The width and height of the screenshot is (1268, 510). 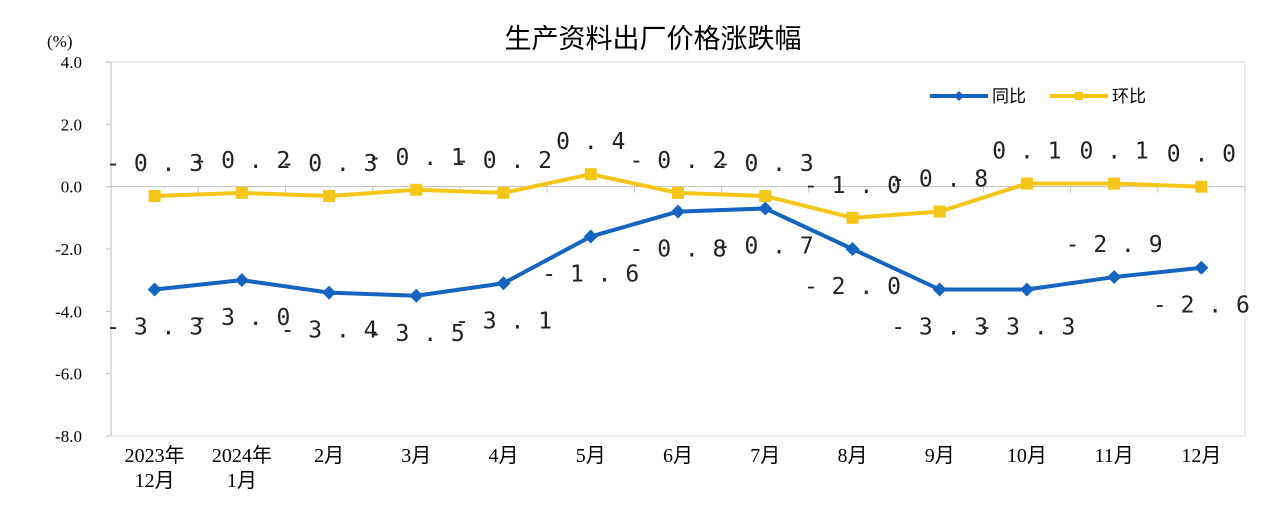 I want to click on x-tick-label: 11月, so click(x=1114, y=456).